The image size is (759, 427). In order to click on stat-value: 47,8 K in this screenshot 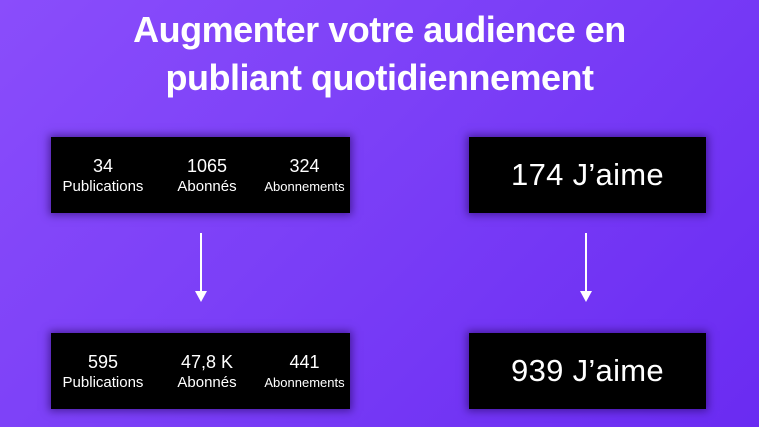, I will do `click(207, 361)`.